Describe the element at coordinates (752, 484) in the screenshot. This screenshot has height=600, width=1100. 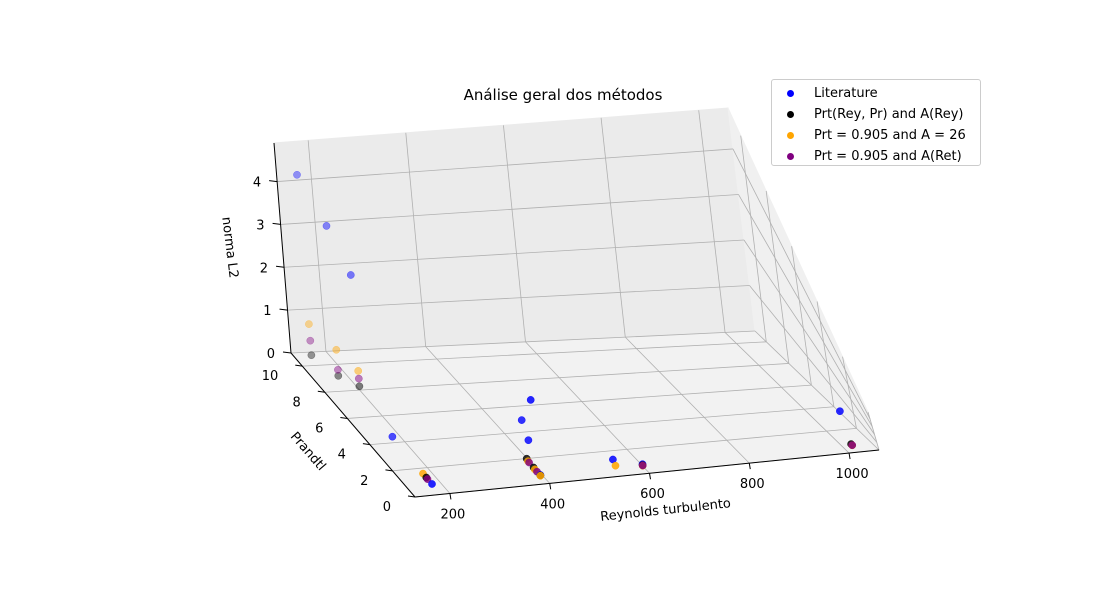
I see `x-tick-label: 800` at that location.